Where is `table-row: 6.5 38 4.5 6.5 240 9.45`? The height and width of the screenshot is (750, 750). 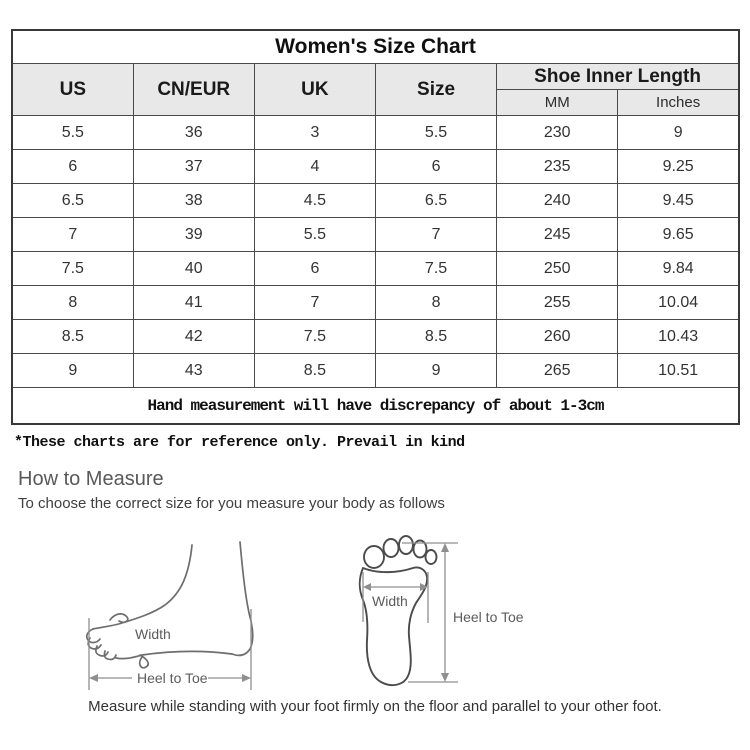 table-row: 6.5 38 4.5 6.5 240 9.45 is located at coordinates (375, 200).